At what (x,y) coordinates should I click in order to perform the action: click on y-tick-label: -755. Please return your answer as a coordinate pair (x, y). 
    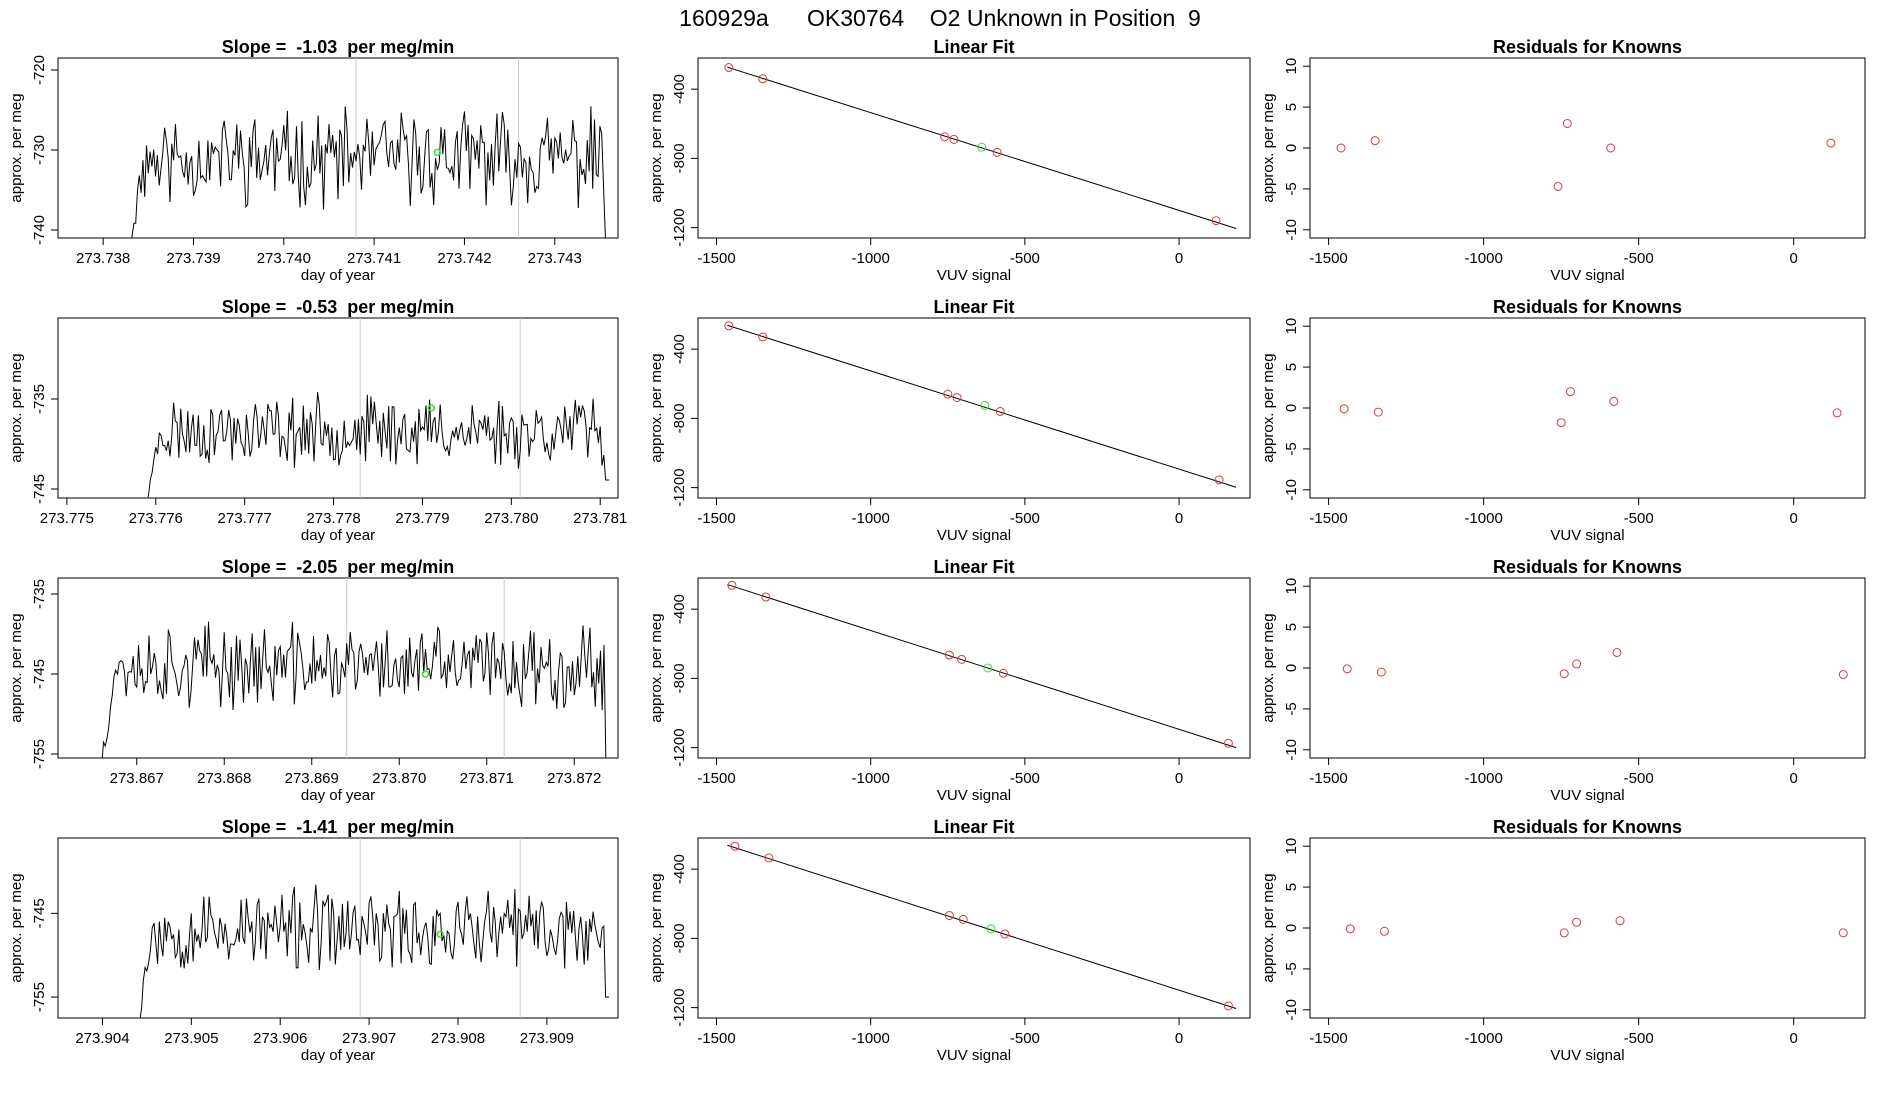
    Looking at the image, I should click on (39, 754).